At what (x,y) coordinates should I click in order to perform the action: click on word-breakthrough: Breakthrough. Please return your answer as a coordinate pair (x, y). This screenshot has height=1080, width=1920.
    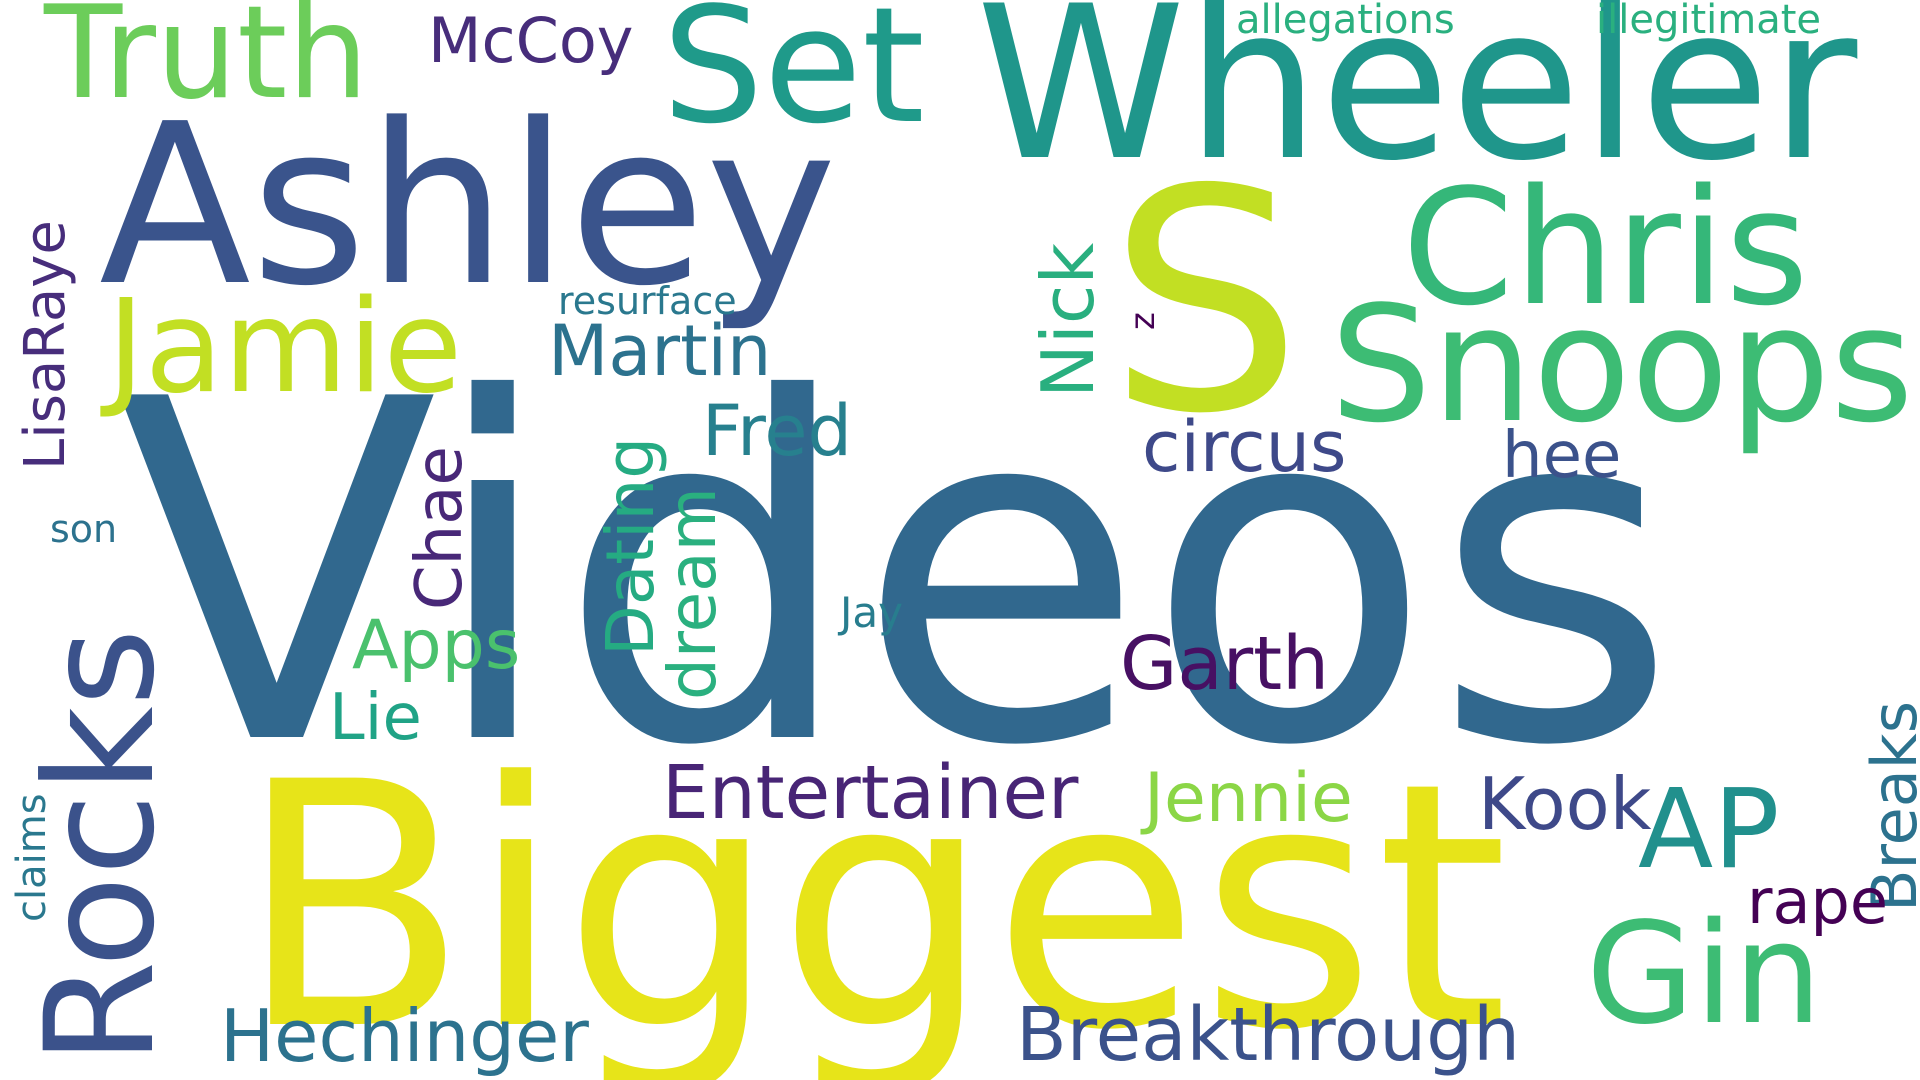
    Looking at the image, I should click on (1268, 1035).